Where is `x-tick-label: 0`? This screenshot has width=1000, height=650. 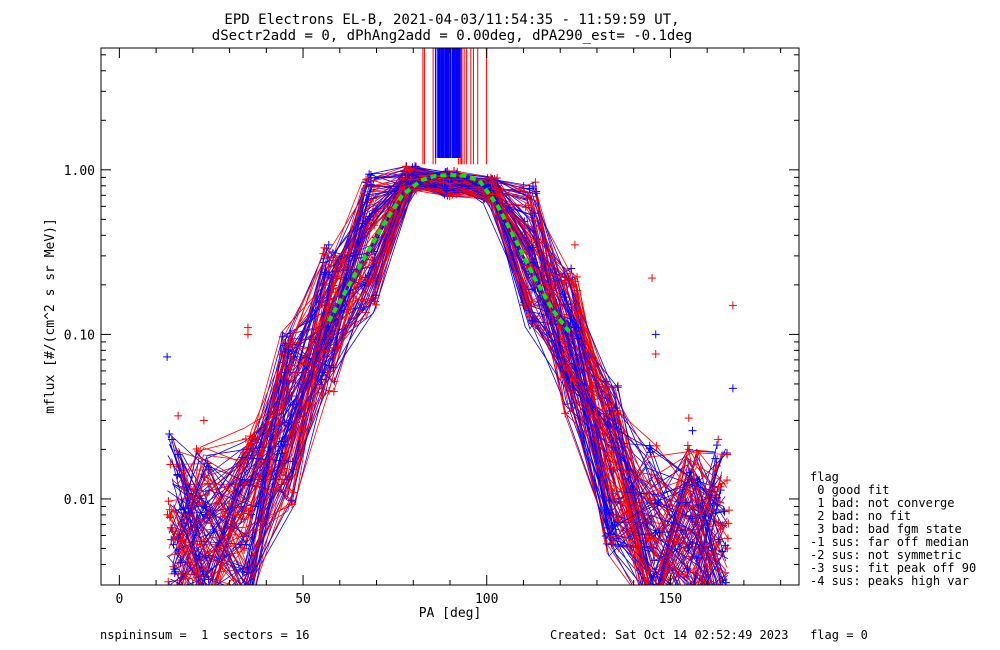
x-tick-label: 0 is located at coordinates (119, 599).